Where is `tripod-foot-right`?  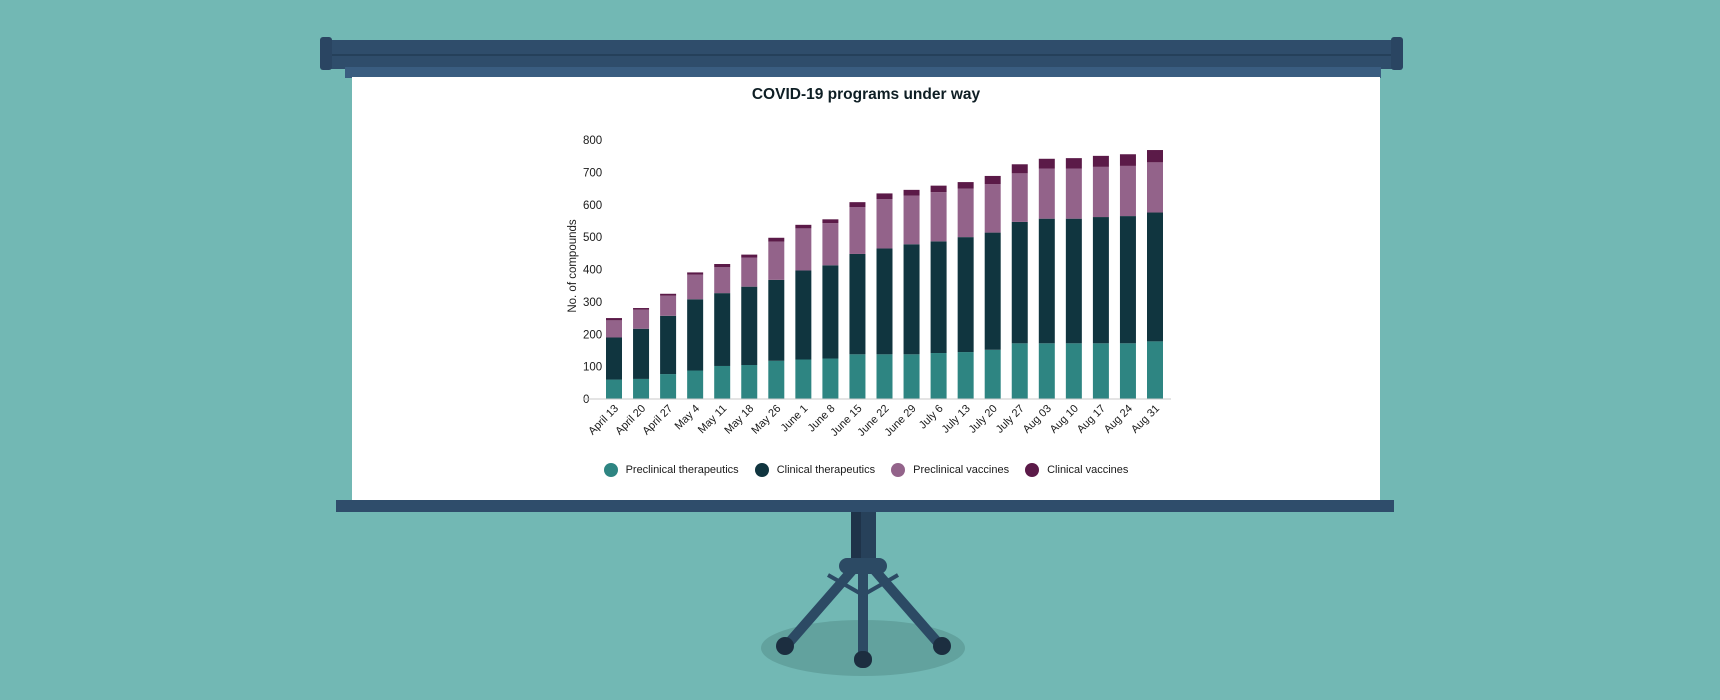 tripod-foot-right is located at coordinates (942, 646).